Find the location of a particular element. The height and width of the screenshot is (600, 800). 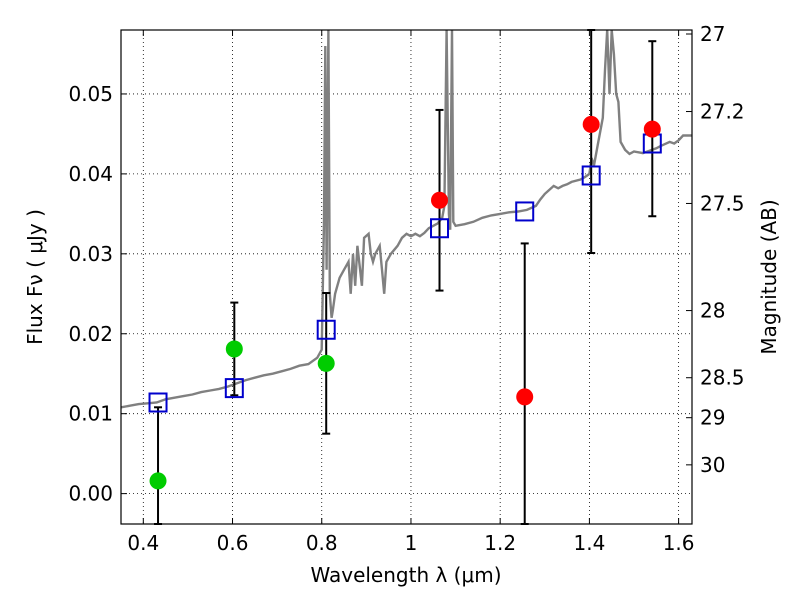

x-tick-label: 0.4 is located at coordinates (143, 543).